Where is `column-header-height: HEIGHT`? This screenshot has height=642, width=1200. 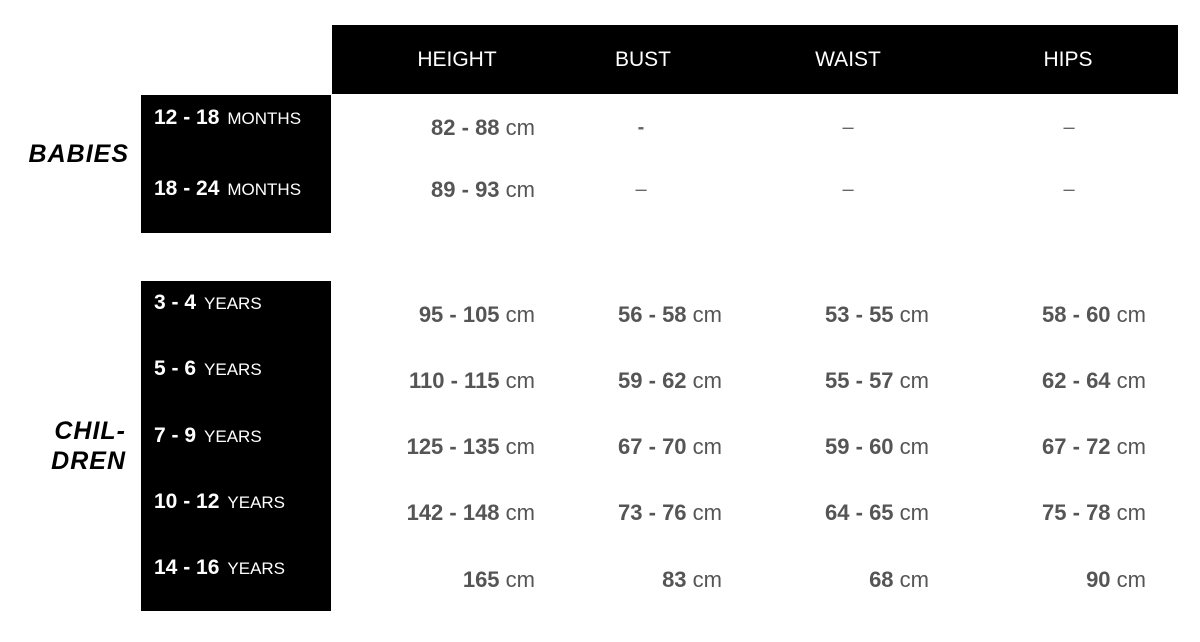
column-header-height: HEIGHT is located at coordinates (457, 59).